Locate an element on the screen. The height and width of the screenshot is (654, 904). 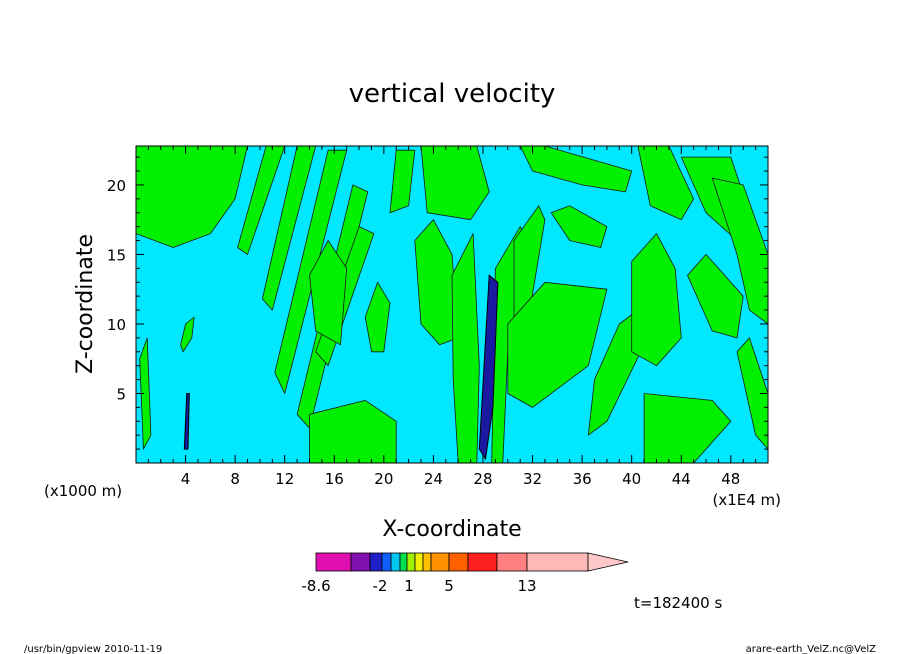
colorbar-label: 1 is located at coordinates (409, 586).